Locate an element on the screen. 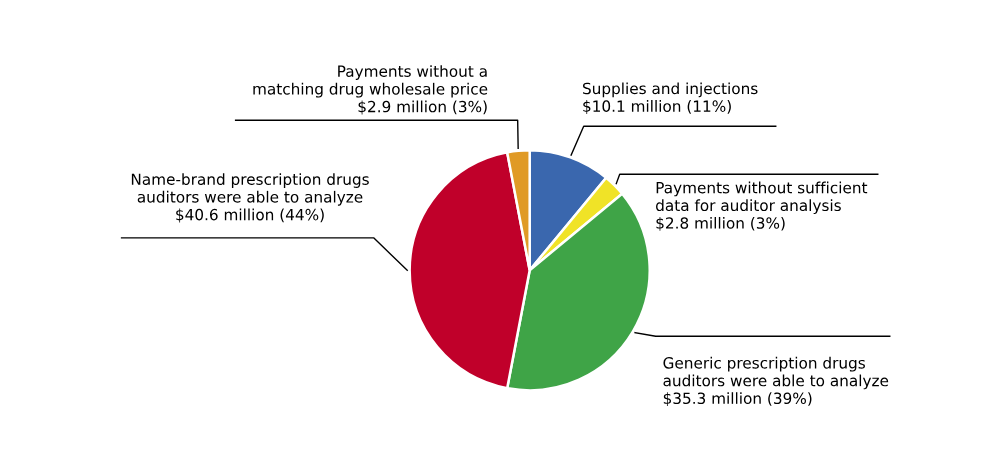 The image size is (1007, 466). data-label: $2.8 million (3%) is located at coordinates (720, 223).